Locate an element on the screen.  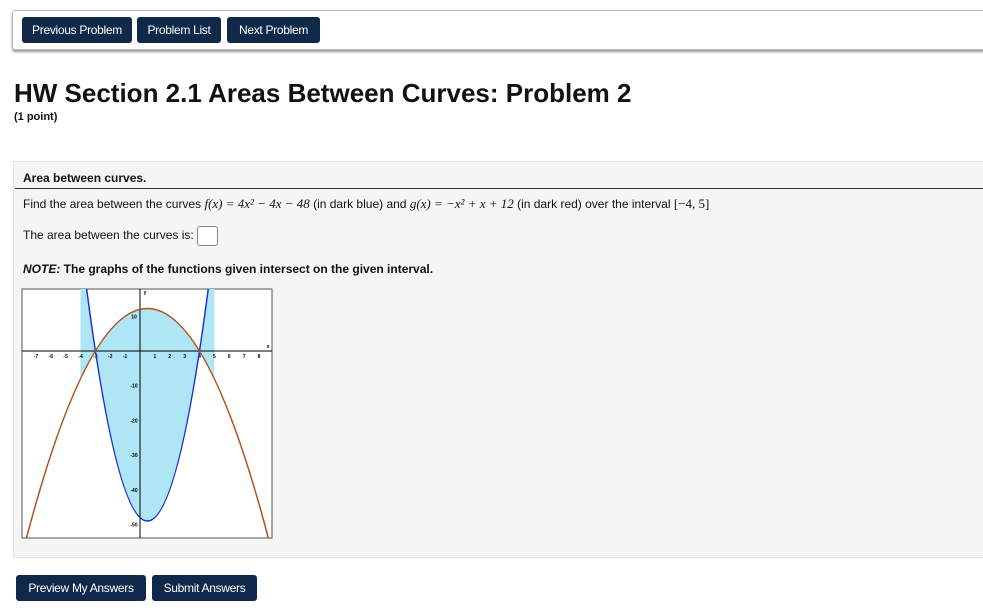
x-tick-label: -7 is located at coordinates (36, 357).